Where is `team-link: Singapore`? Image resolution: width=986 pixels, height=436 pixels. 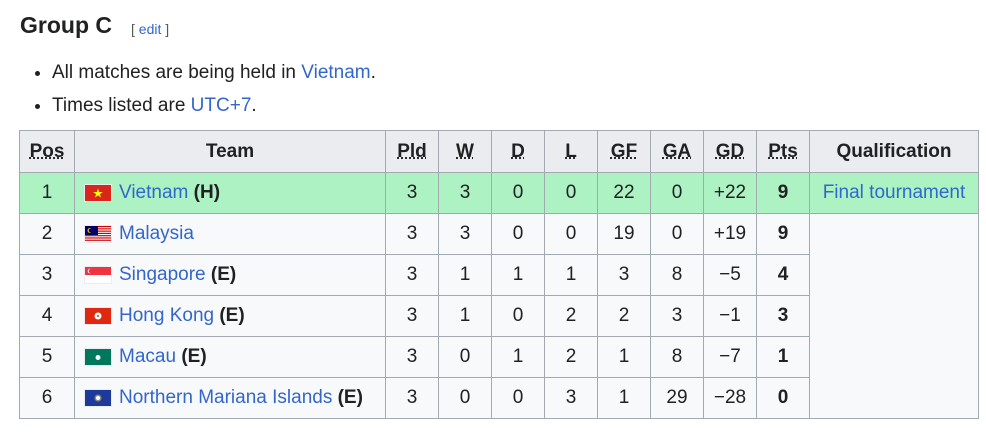 team-link: Singapore is located at coordinates (162, 274).